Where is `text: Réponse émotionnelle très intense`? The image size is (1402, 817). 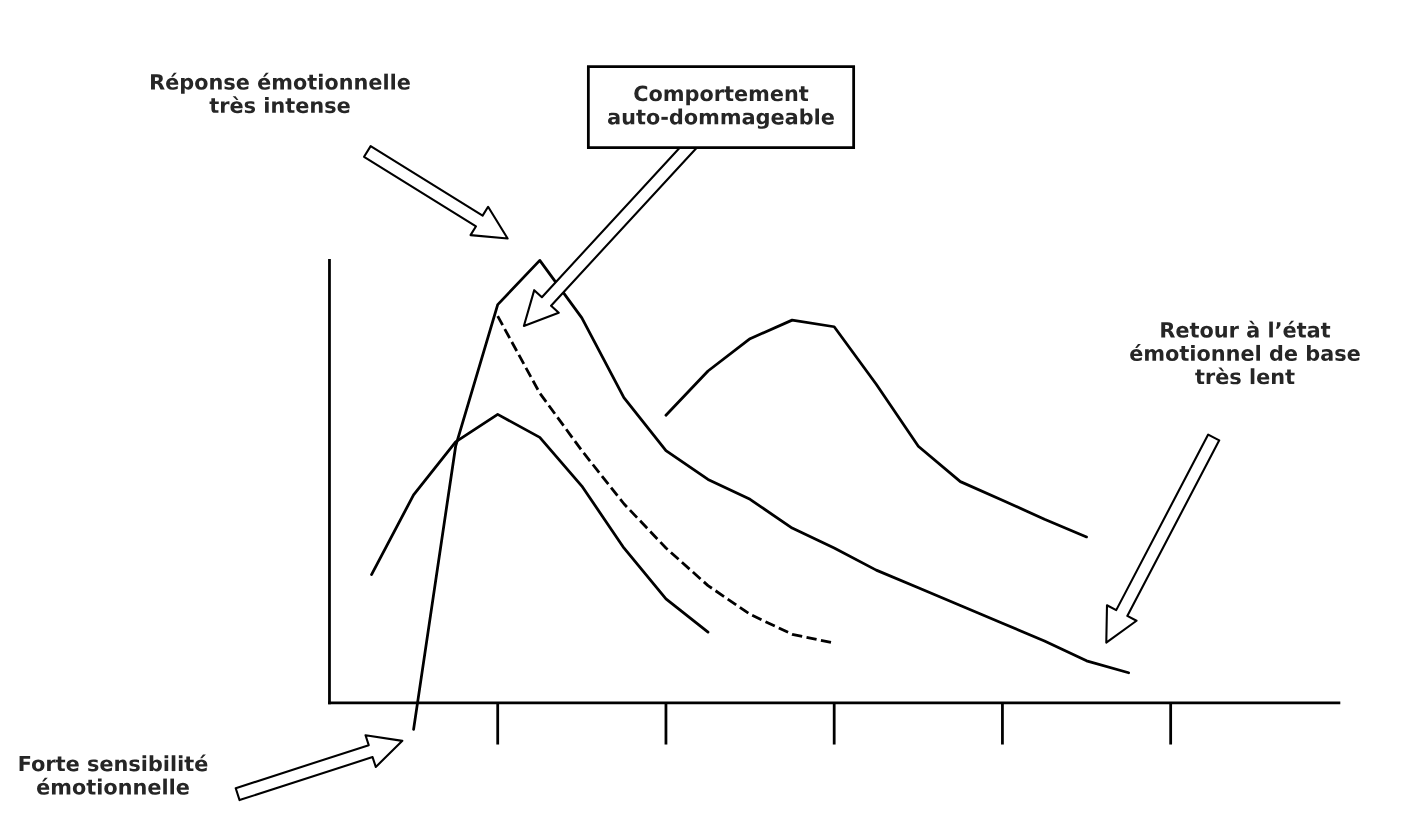
text: Réponse émotionnelle très intense is located at coordinates (280, 93).